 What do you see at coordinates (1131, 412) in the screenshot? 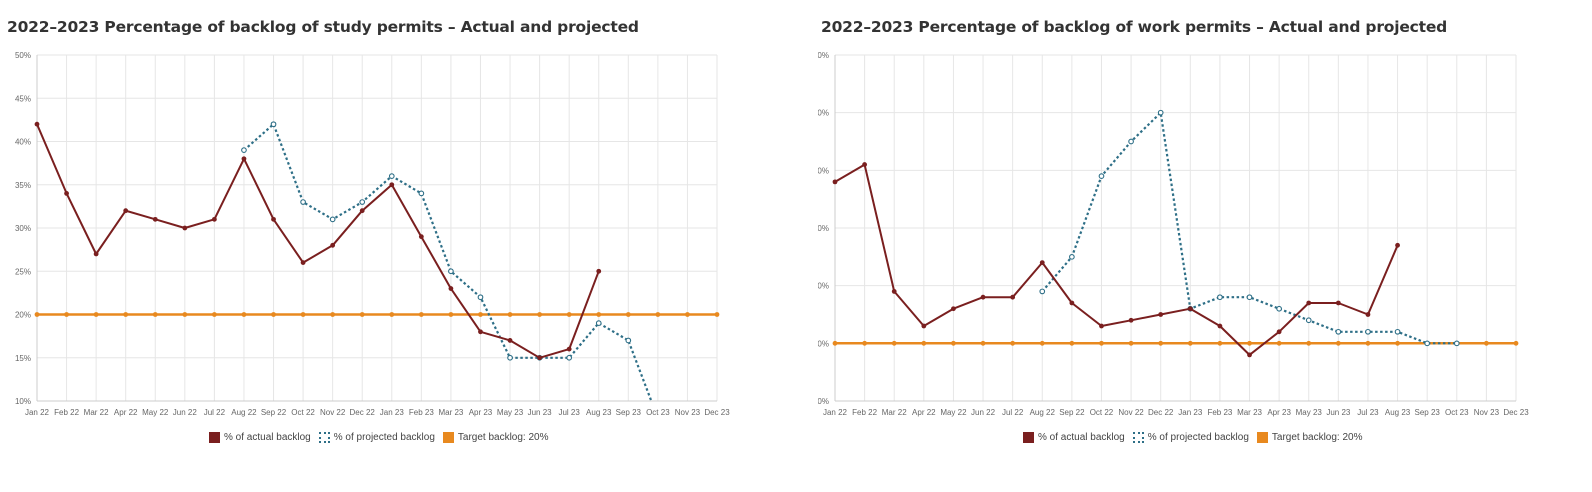
I see `x-tick-label: Nov 22` at bounding box center [1131, 412].